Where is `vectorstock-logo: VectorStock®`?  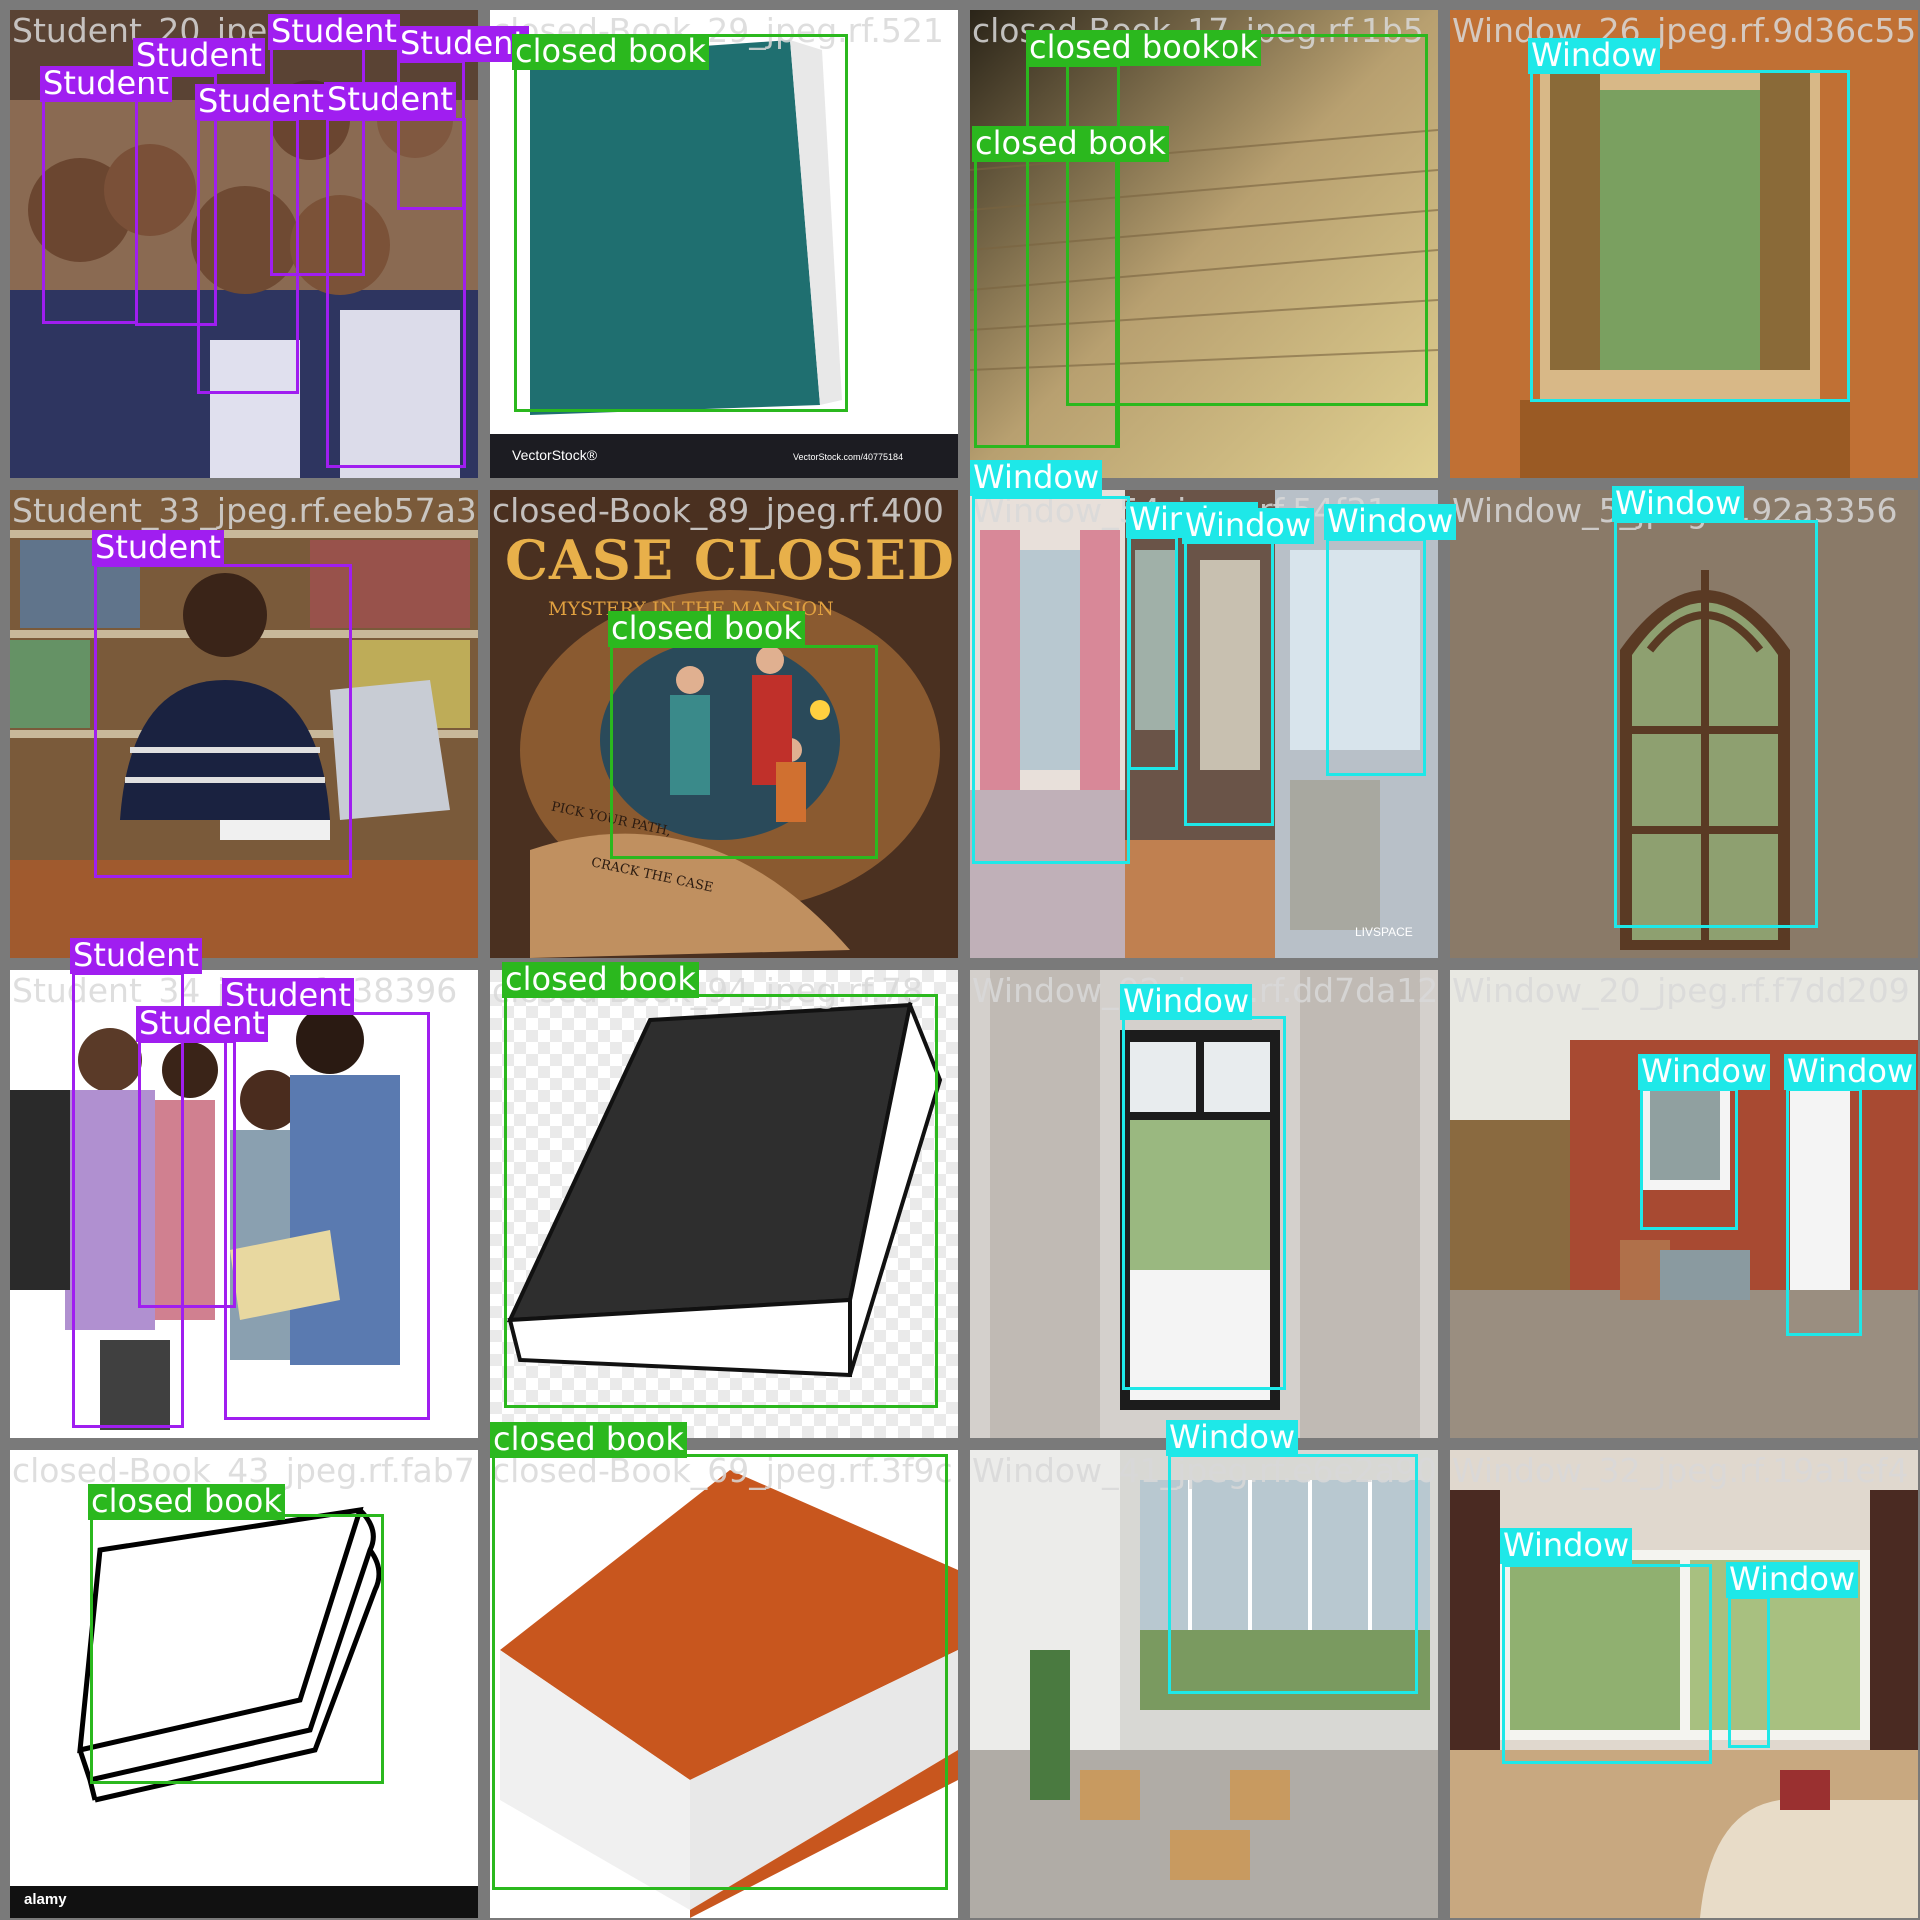
vectorstock-logo: VectorStock® is located at coordinates (555, 455).